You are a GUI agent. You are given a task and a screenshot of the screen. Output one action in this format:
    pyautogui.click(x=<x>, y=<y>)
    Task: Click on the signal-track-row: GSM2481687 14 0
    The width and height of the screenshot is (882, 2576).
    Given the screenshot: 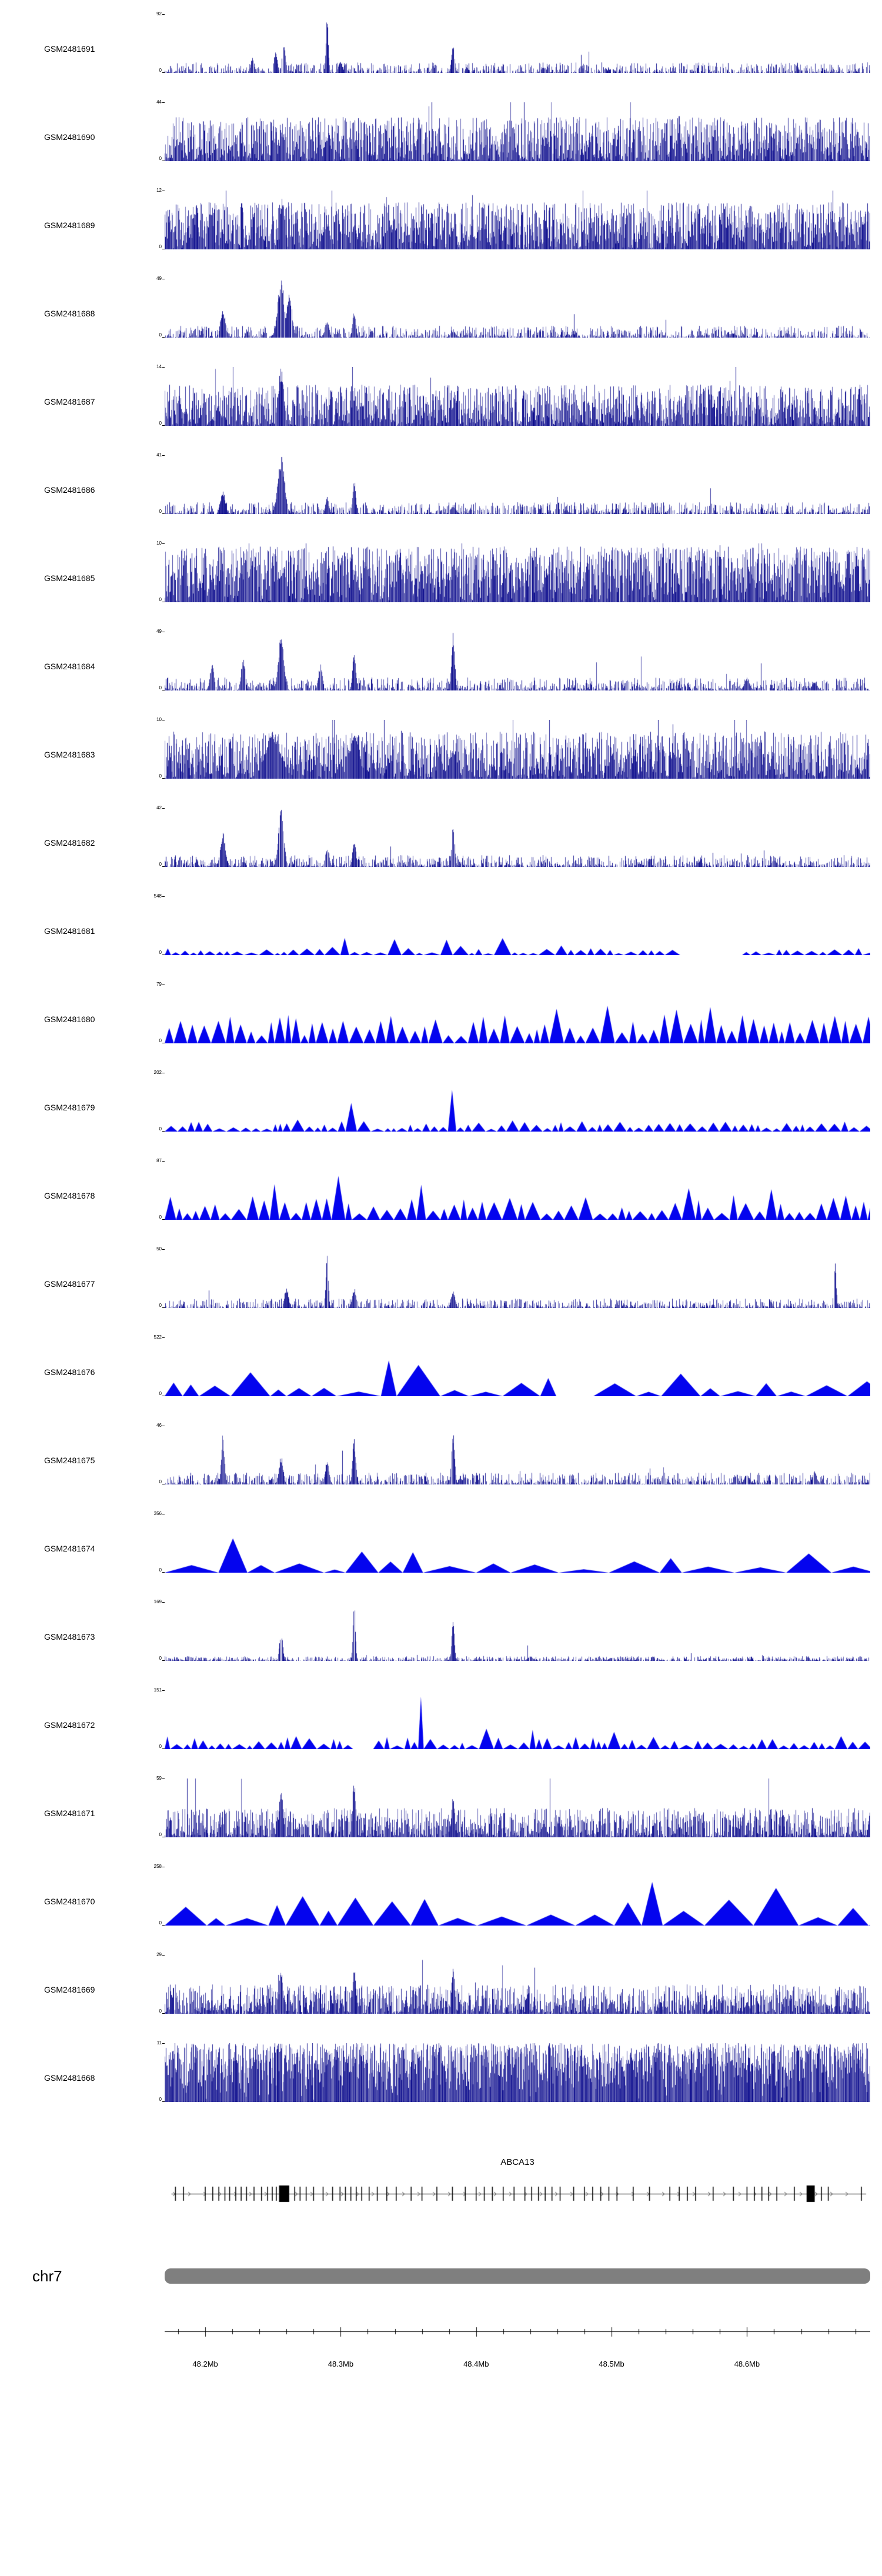 What is the action you would take?
    pyautogui.click(x=441, y=402)
    